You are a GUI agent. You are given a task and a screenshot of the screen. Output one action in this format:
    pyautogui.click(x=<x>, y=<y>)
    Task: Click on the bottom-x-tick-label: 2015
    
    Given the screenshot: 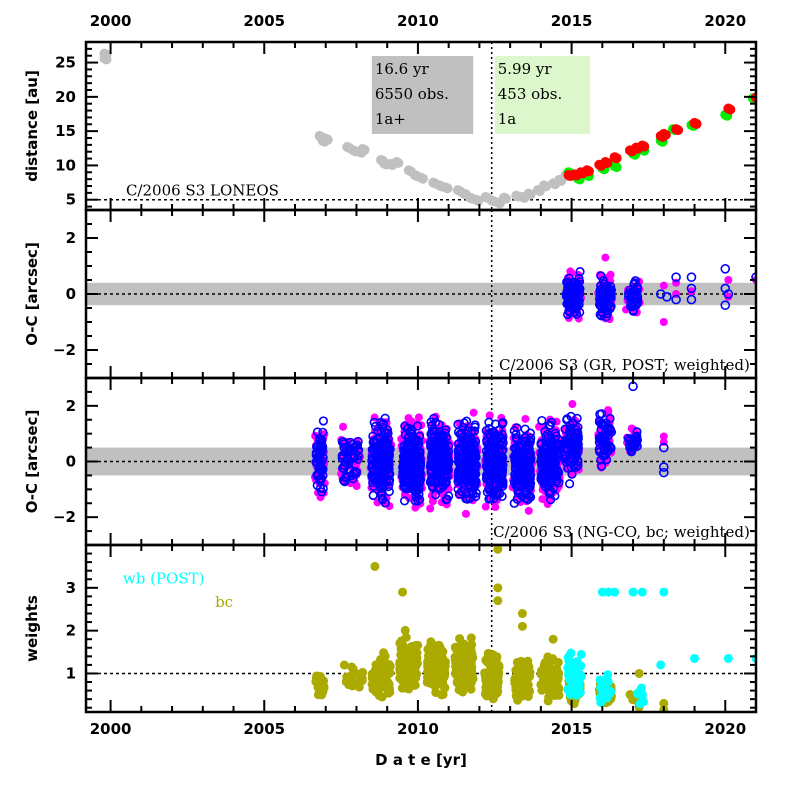 What is the action you would take?
    pyautogui.click(x=572, y=729)
    